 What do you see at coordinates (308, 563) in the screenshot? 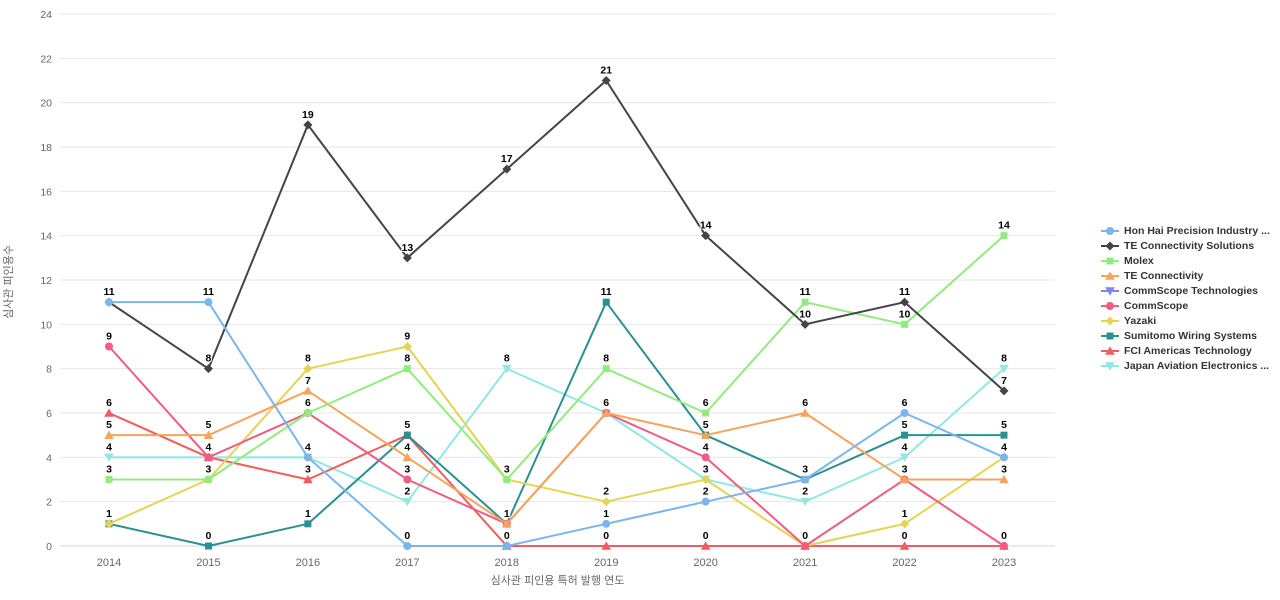
I see `x-tick-label: 2016` at bounding box center [308, 563].